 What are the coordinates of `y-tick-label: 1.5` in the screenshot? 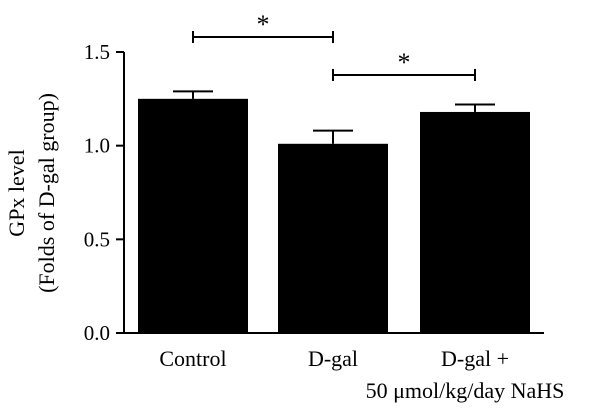 It's located at (97, 52).